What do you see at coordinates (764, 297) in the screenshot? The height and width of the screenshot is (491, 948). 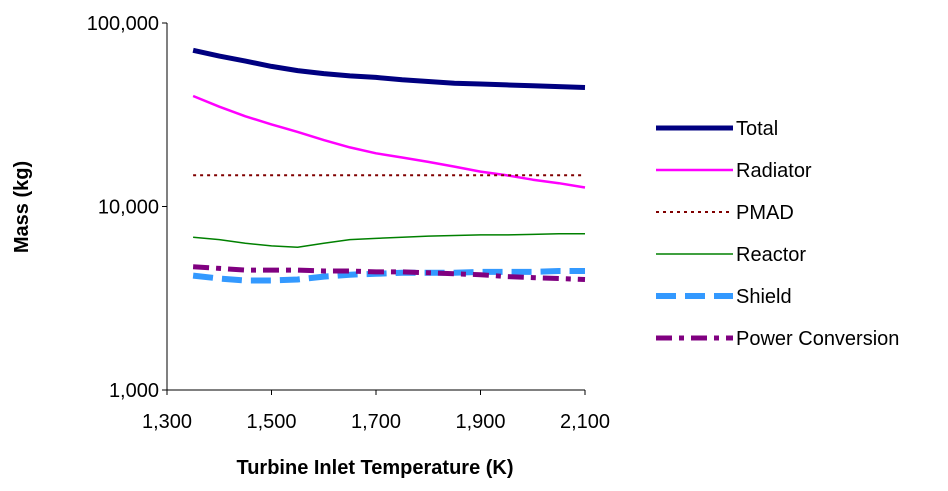 I see `legend-label-shield: Shield` at bounding box center [764, 297].